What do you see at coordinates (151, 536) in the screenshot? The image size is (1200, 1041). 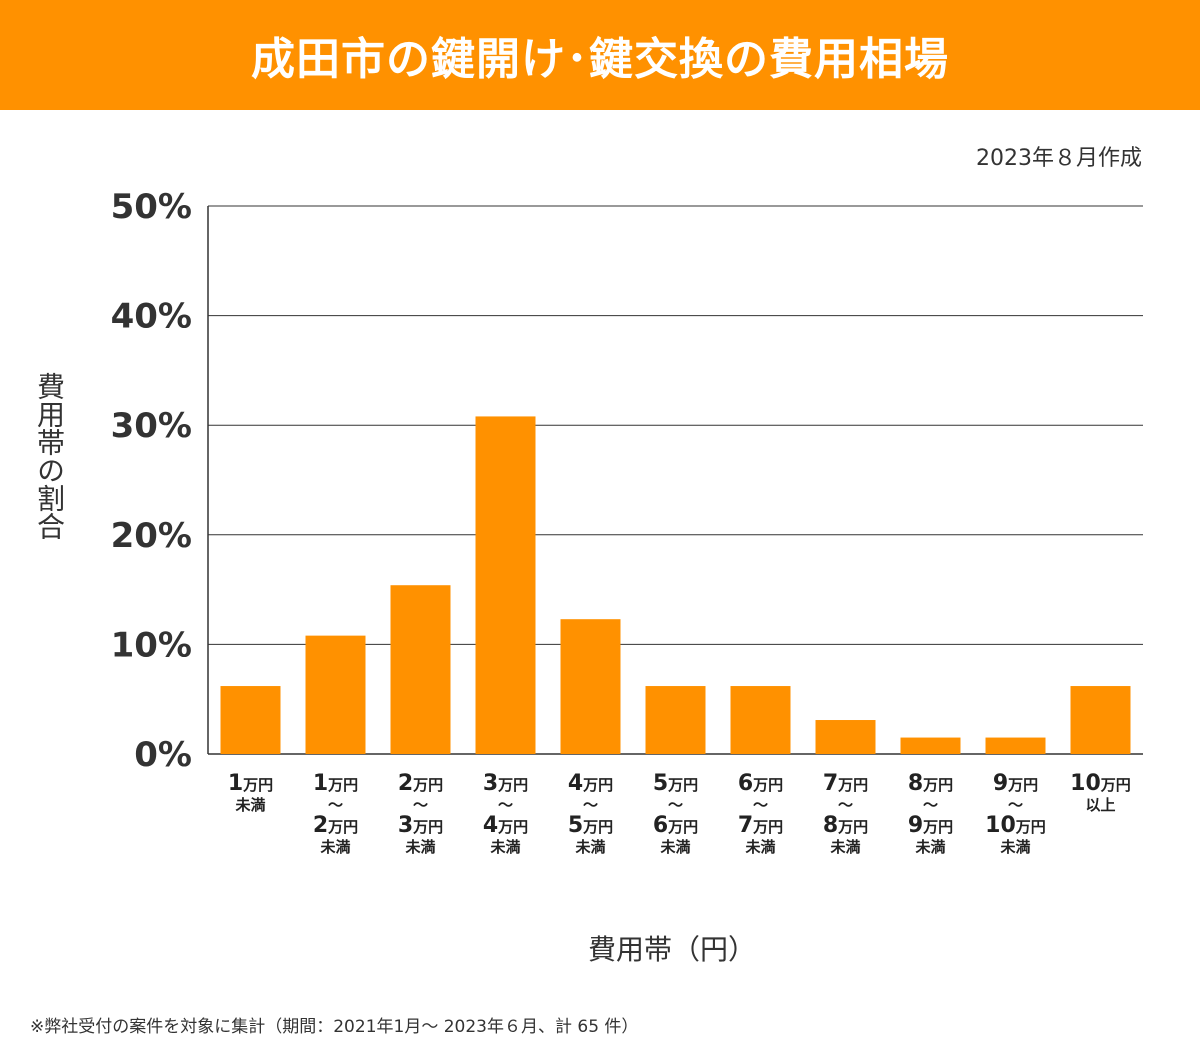 I see `y-tick-label: 20%` at bounding box center [151, 536].